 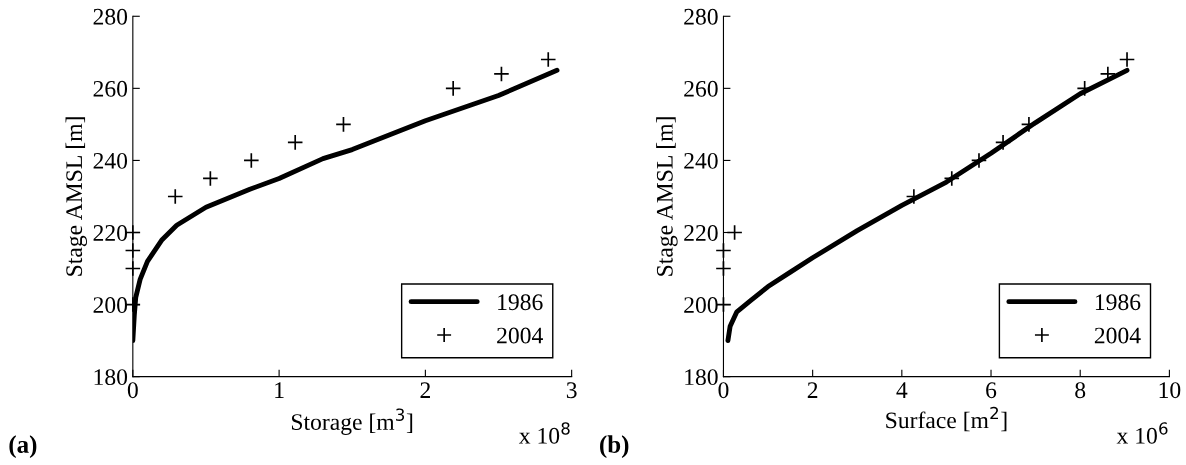 I want to click on text: x 10$^{6}$, so click(x=1142, y=433).